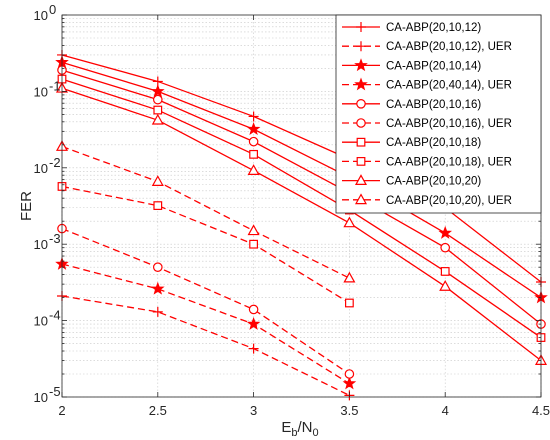  Describe the element at coordinates (305, 427) in the screenshot. I see `x-axis-label-sep: /N` at that location.